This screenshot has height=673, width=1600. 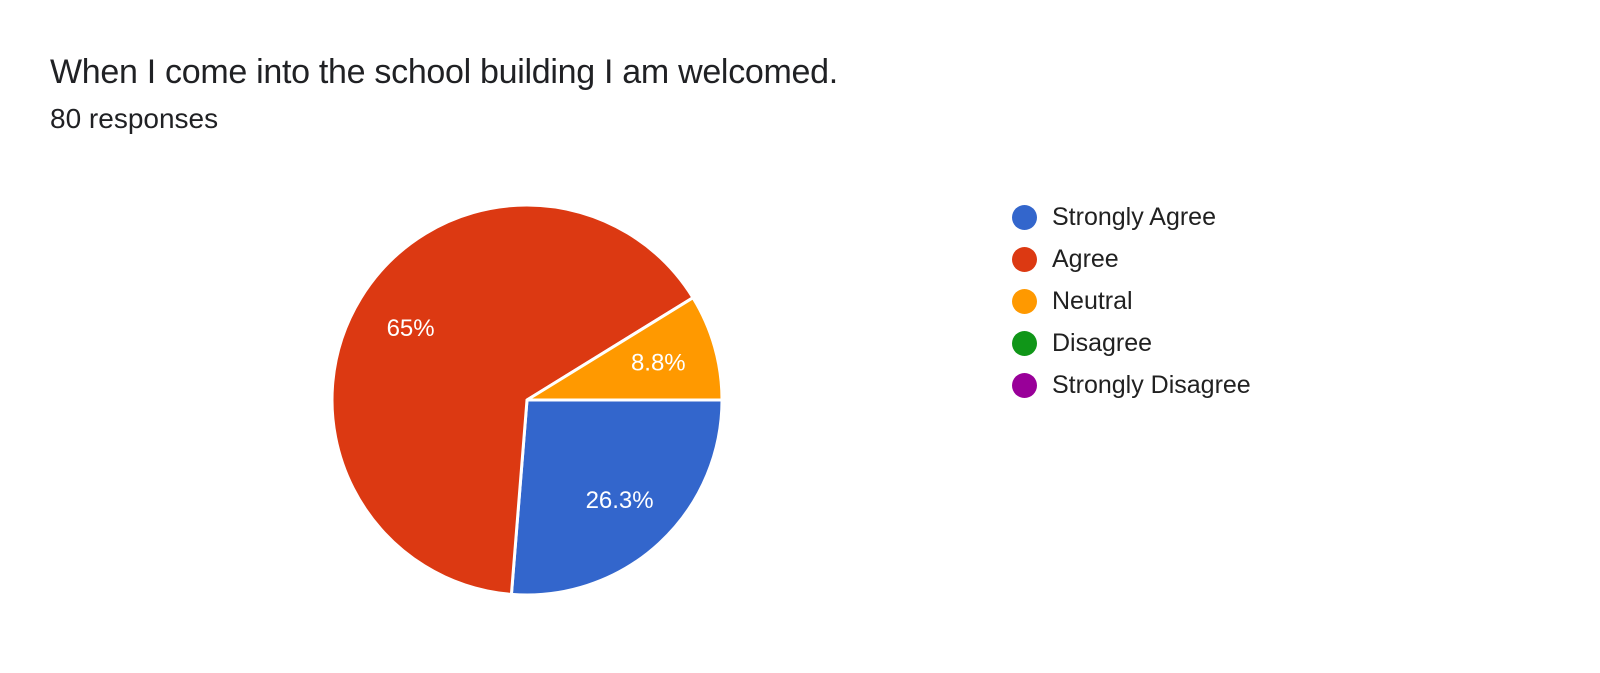 What do you see at coordinates (1024, 217) in the screenshot?
I see `legend-color-dot-strongly-agree` at bounding box center [1024, 217].